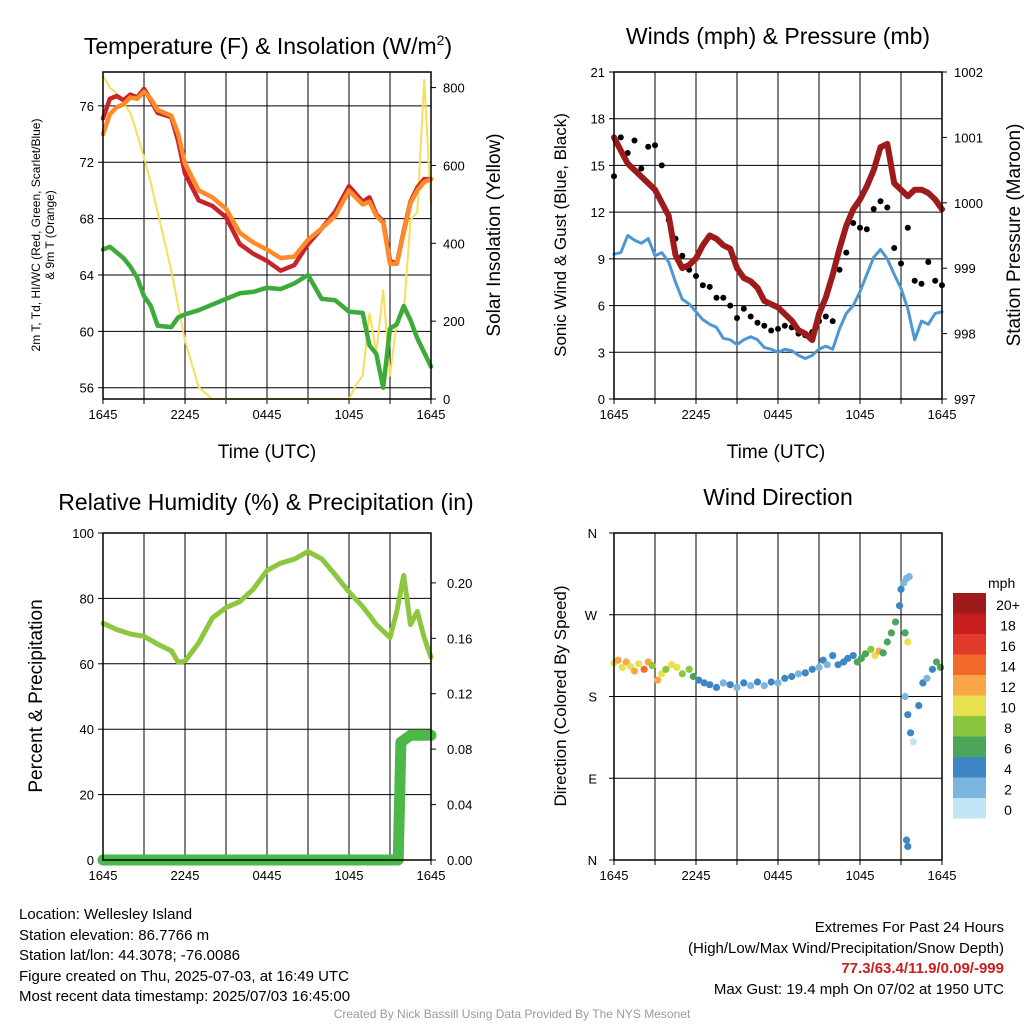 This screenshot has width=1024, height=1024. Describe the element at coordinates (560, 235) in the screenshot. I see `winds-y-axis-label: Sonic Wind & Gust (Blue, Black)` at that location.